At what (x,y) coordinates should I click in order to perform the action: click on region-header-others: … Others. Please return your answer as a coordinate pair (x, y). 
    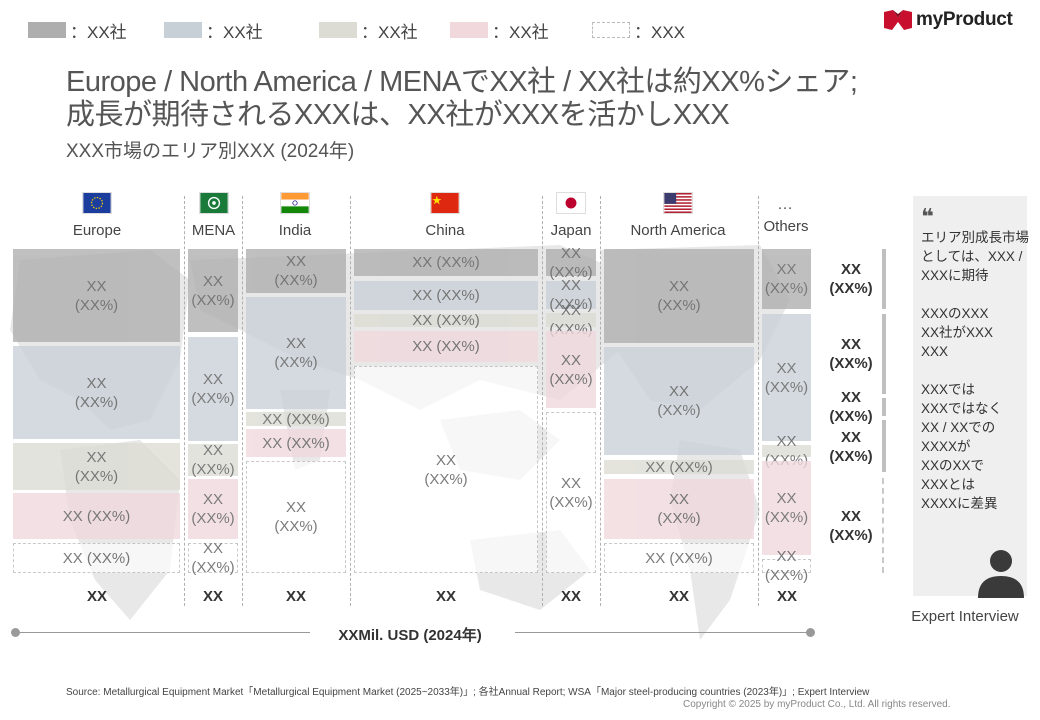
    Looking at the image, I should click on (786, 215).